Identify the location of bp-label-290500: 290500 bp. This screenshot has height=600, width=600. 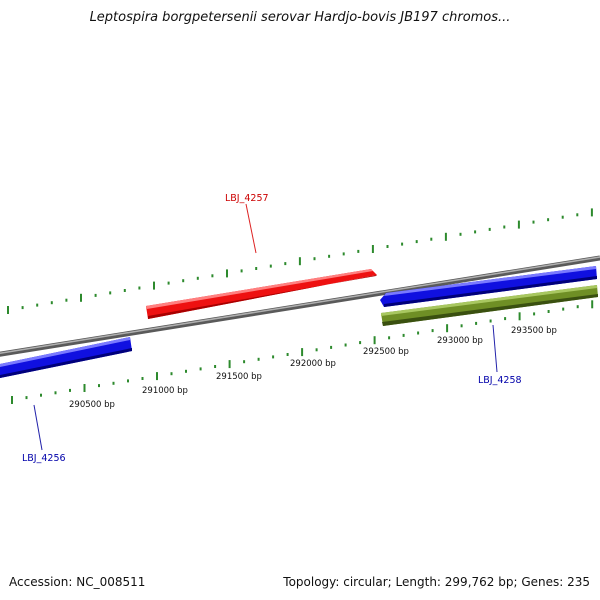
(92, 405).